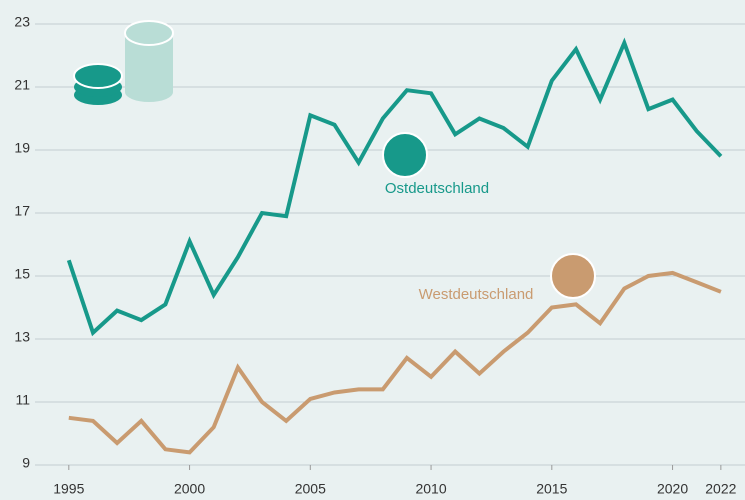 The height and width of the screenshot is (500, 745). What do you see at coordinates (26, 463) in the screenshot?
I see `y-tick-label: 9` at bounding box center [26, 463].